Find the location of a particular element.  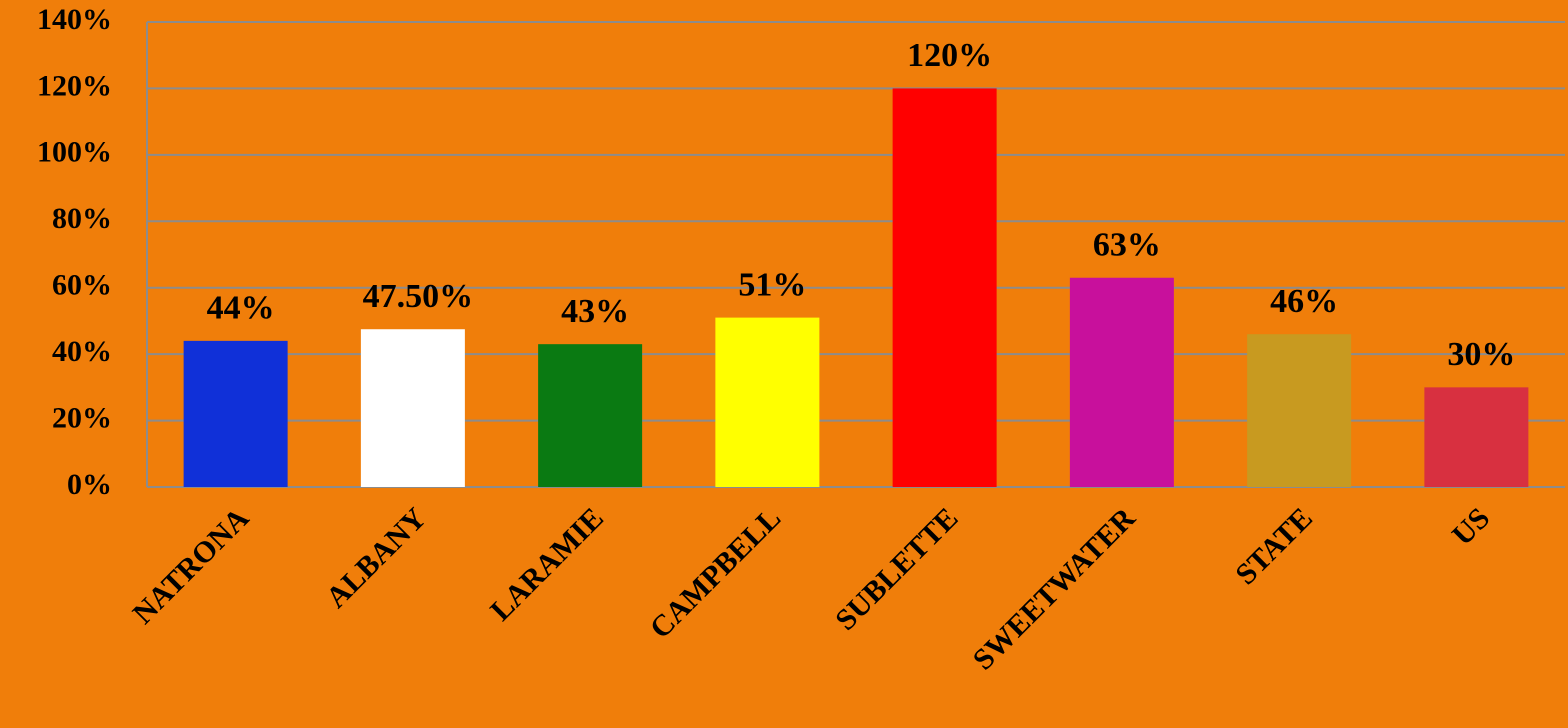

y-tick-label: 40% is located at coordinates (82, 351).